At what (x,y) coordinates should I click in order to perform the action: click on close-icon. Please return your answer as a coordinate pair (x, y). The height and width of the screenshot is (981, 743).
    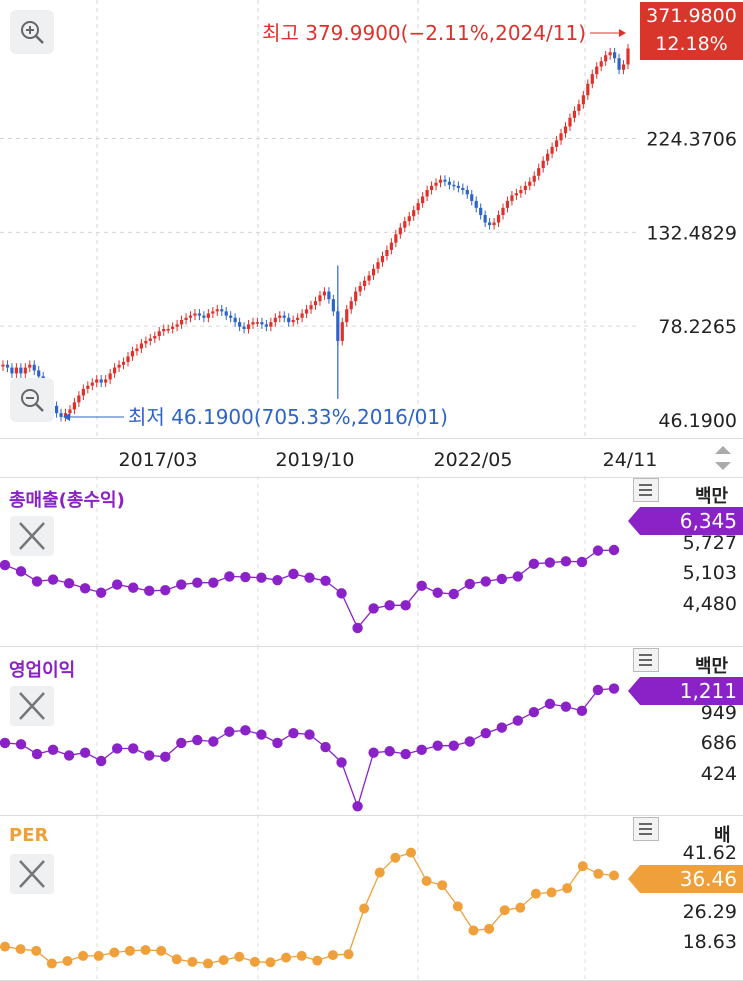
    Looking at the image, I should click on (32, 706).